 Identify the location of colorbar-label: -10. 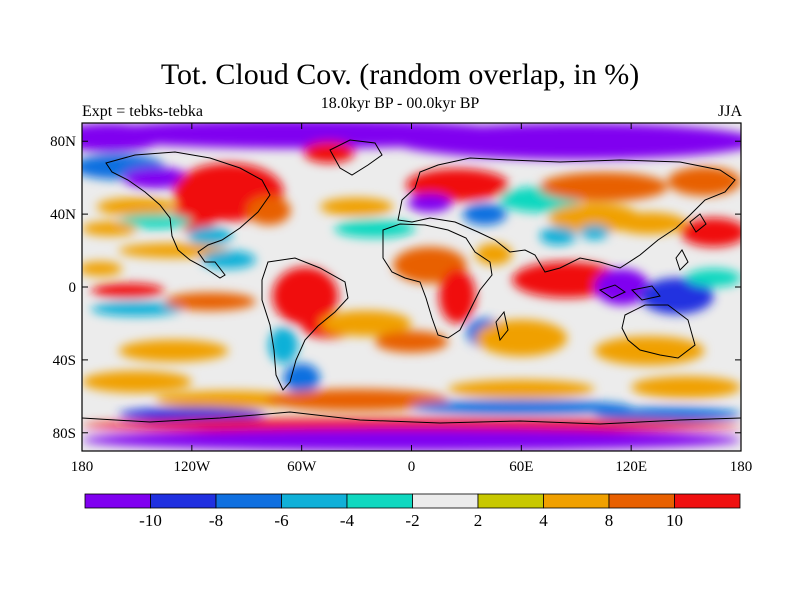
(150, 520).